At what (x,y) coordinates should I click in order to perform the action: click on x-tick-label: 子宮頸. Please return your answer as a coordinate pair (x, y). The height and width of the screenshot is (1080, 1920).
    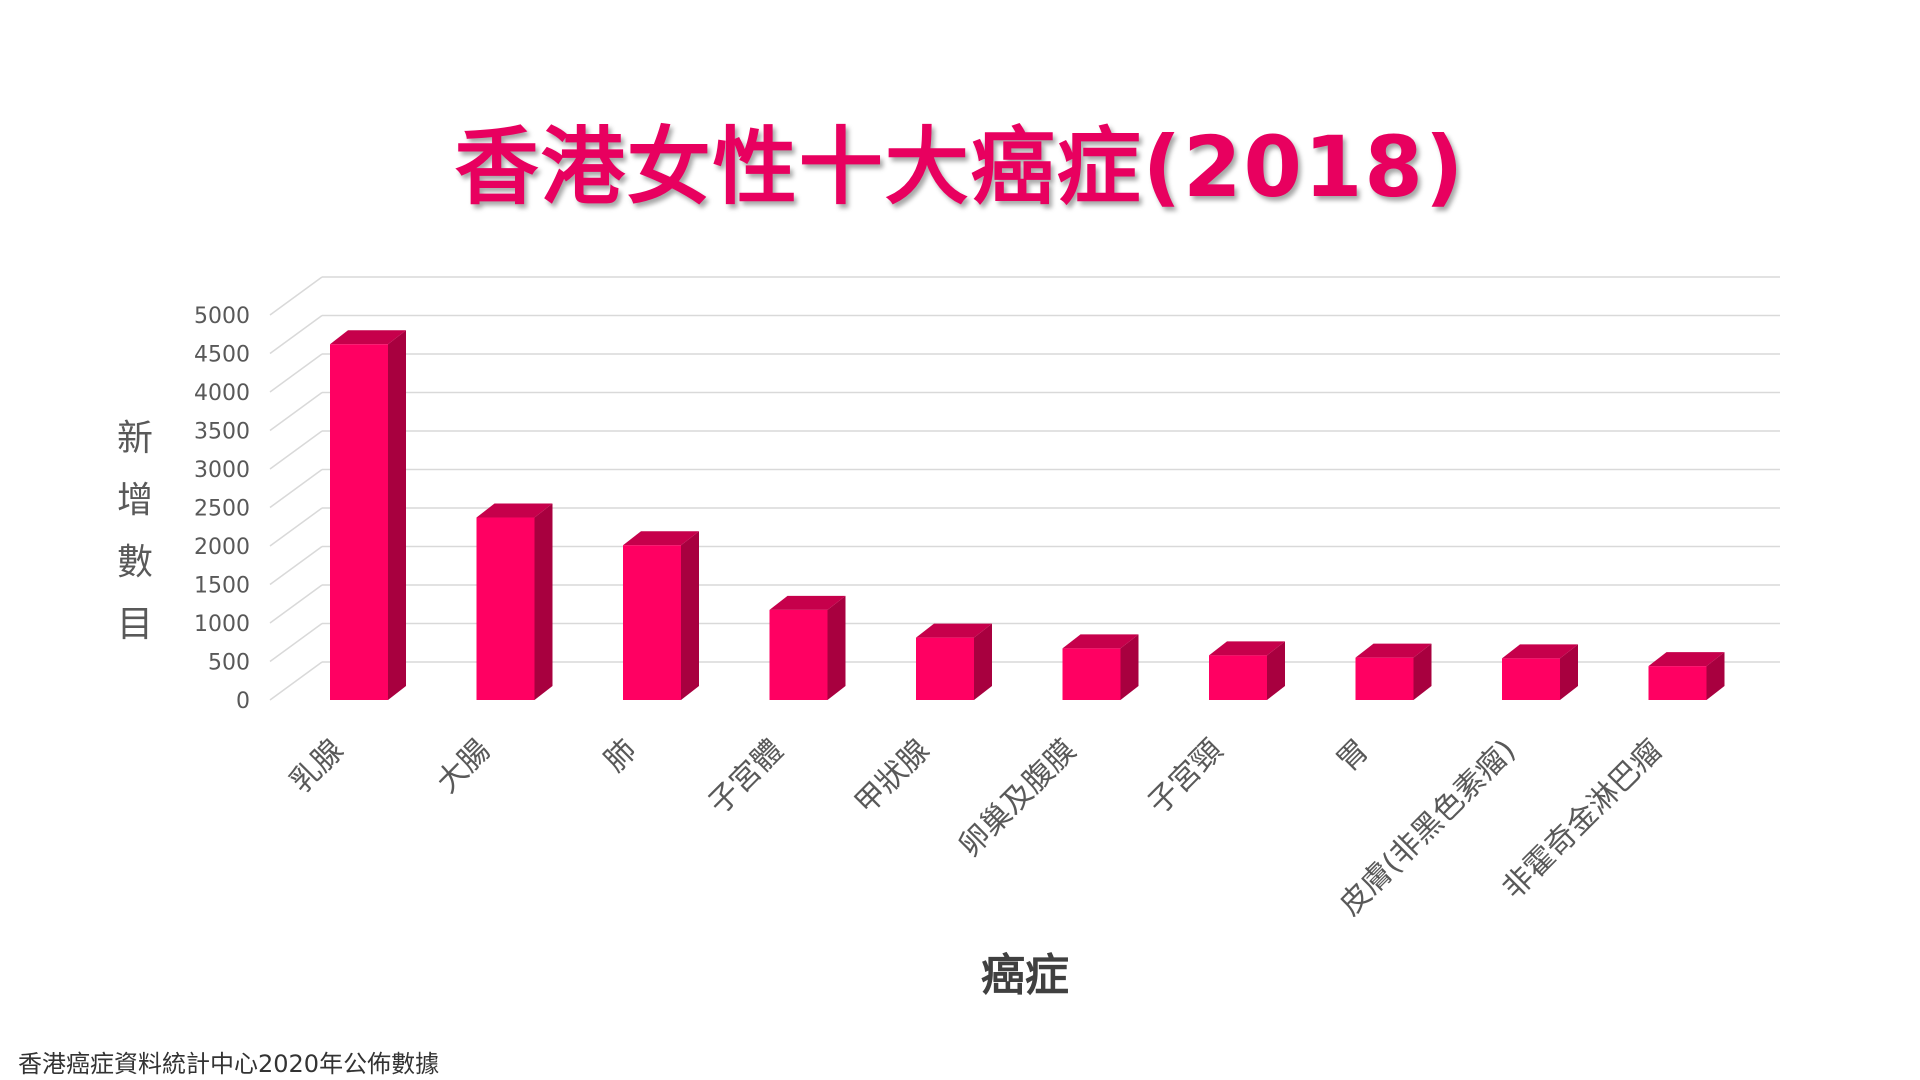
    Looking at the image, I should click on (1185, 777).